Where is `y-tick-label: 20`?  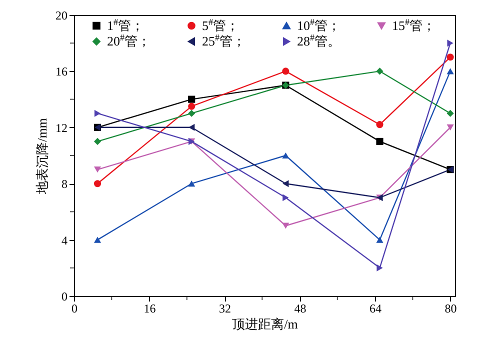 y-tick-label: 20 is located at coordinates (62, 15).